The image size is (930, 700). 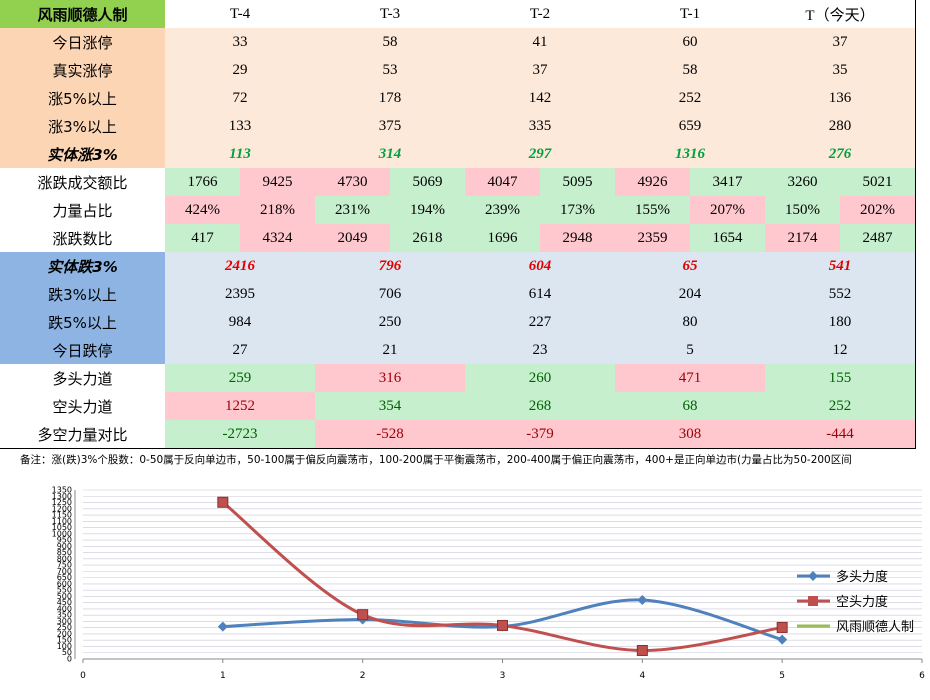 I want to click on y-tick-label: 50, so click(x=67, y=652).